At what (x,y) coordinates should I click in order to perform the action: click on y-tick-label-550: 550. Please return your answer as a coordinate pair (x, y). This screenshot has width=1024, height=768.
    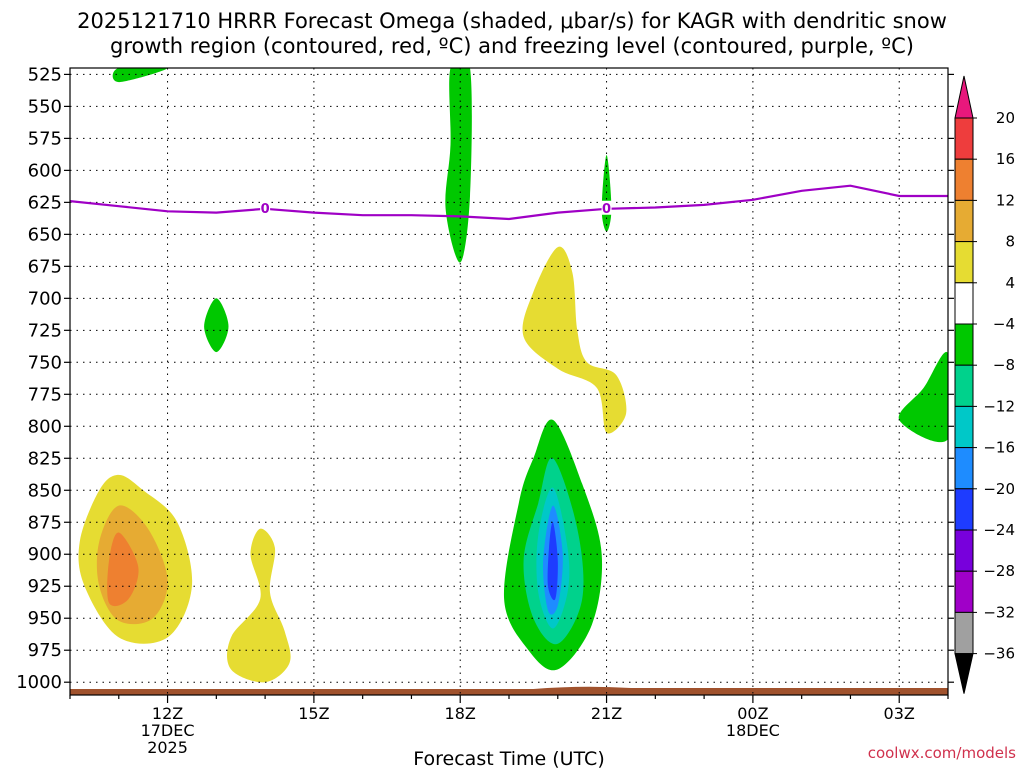
    Looking at the image, I should click on (45, 106).